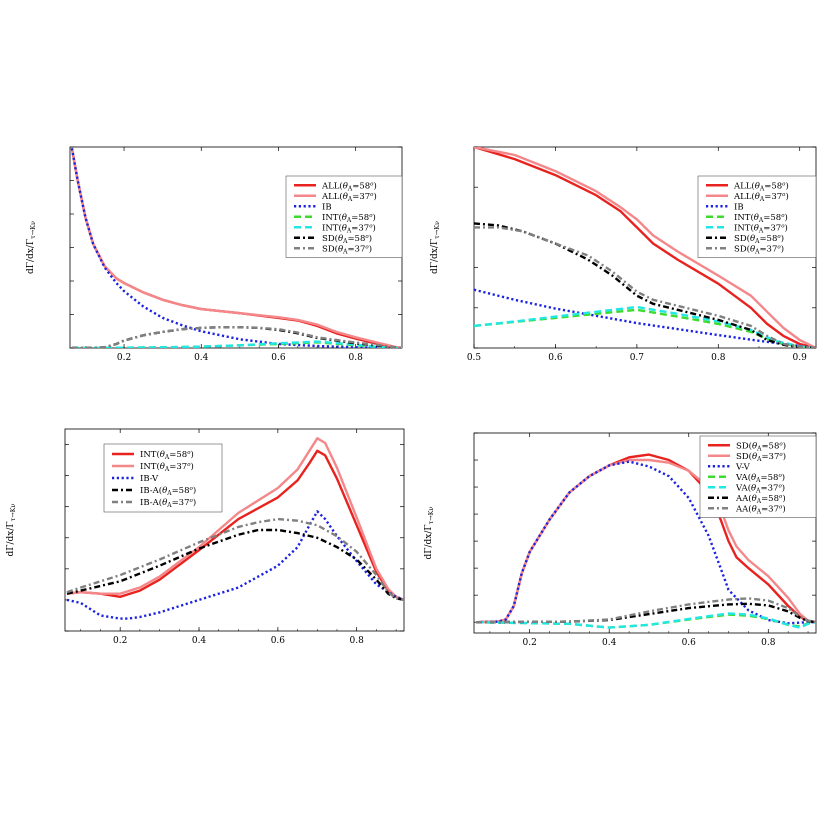  I want to click on legend-label: VA(θA=58o), so click(760, 478).